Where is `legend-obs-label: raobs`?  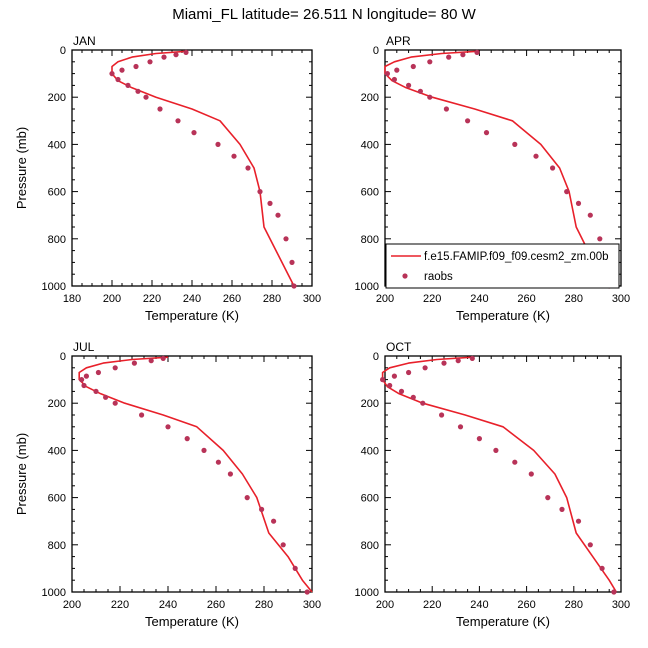
legend-obs-label: raobs is located at coordinates (438, 277).